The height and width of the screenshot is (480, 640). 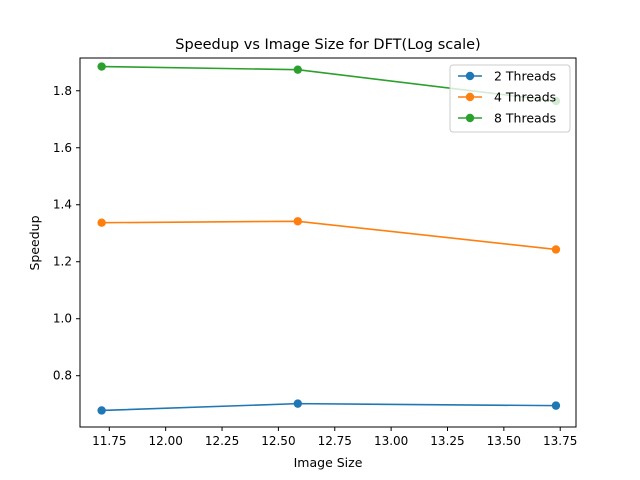 I want to click on x-tick-label: 13.00, so click(x=391, y=441).